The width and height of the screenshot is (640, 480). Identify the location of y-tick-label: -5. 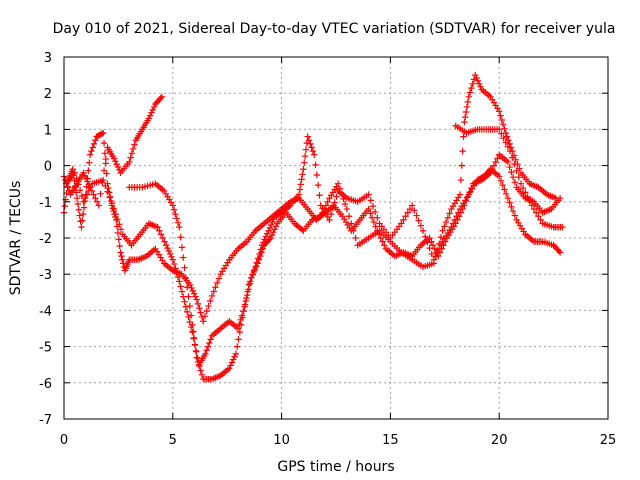
(45, 348).